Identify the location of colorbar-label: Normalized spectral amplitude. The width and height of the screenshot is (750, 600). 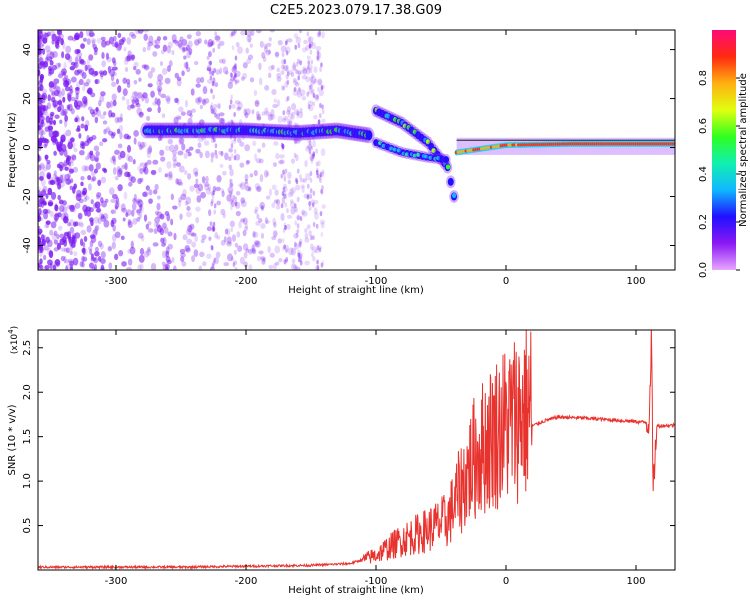
(743, 150).